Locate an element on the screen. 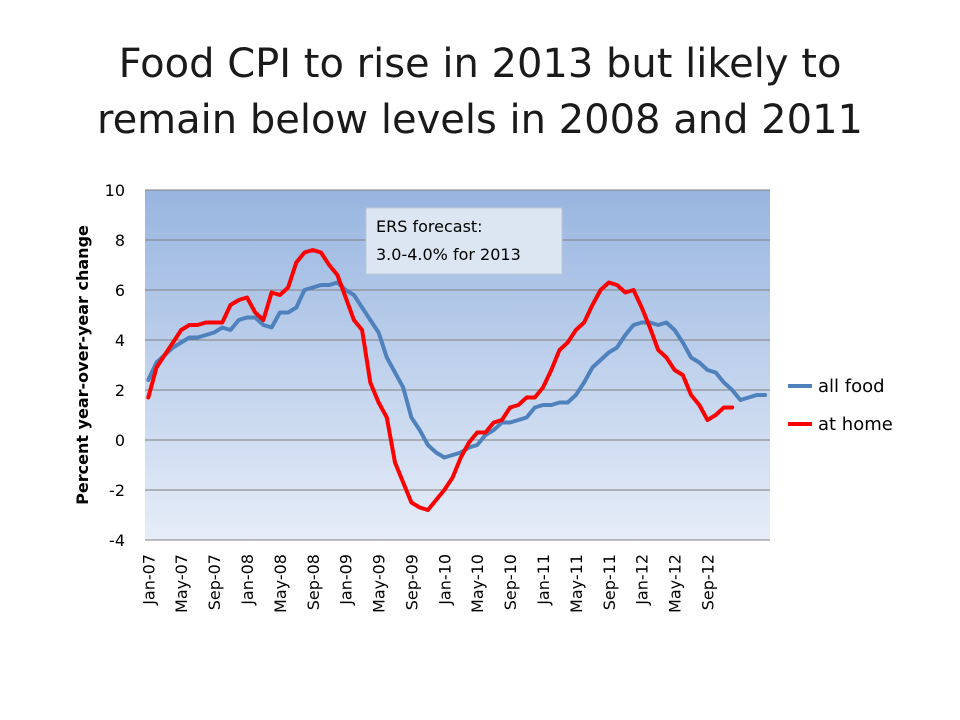 Image resolution: width=960 pixels, height=720 pixels. x-tick-label: Jan-12 is located at coordinates (642, 580).